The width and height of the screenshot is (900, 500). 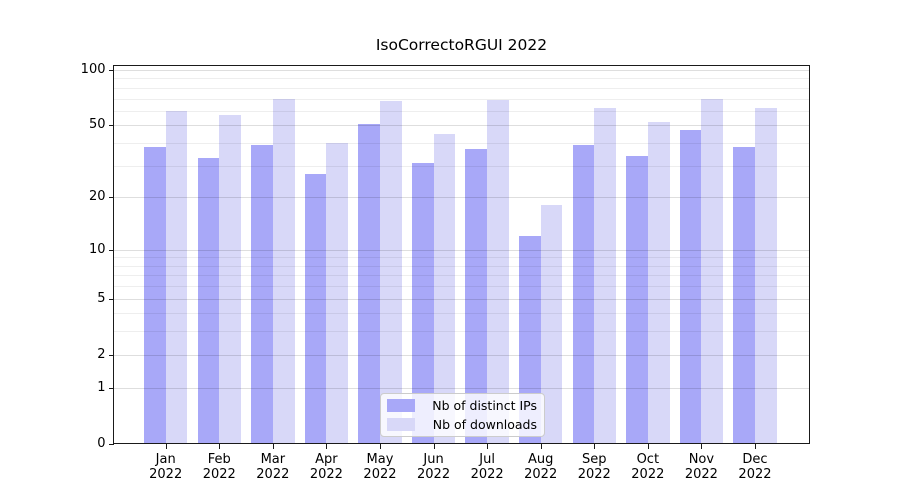 I want to click on x-tick-year-aug: 2022, so click(x=541, y=475).